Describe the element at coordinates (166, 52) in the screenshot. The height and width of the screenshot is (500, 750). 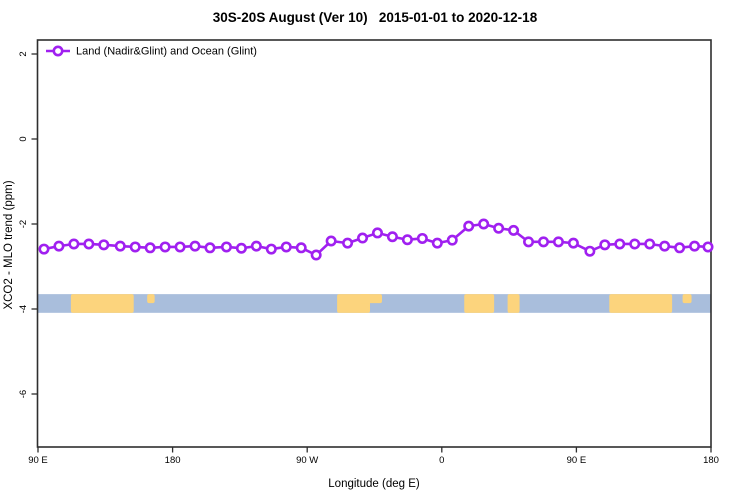
I see `legend-label: Land (Nadir&Glint) and Ocean (Glint)` at that location.